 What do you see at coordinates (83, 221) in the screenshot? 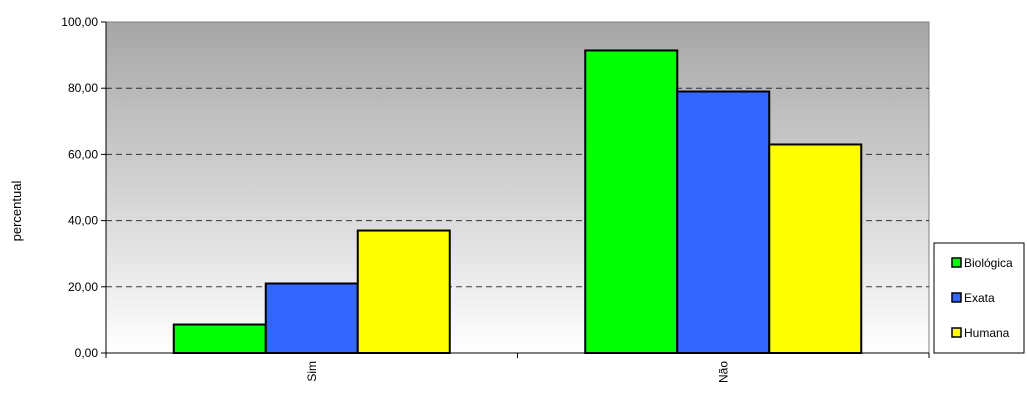
I see `y-tick-label: 40,00` at bounding box center [83, 221].